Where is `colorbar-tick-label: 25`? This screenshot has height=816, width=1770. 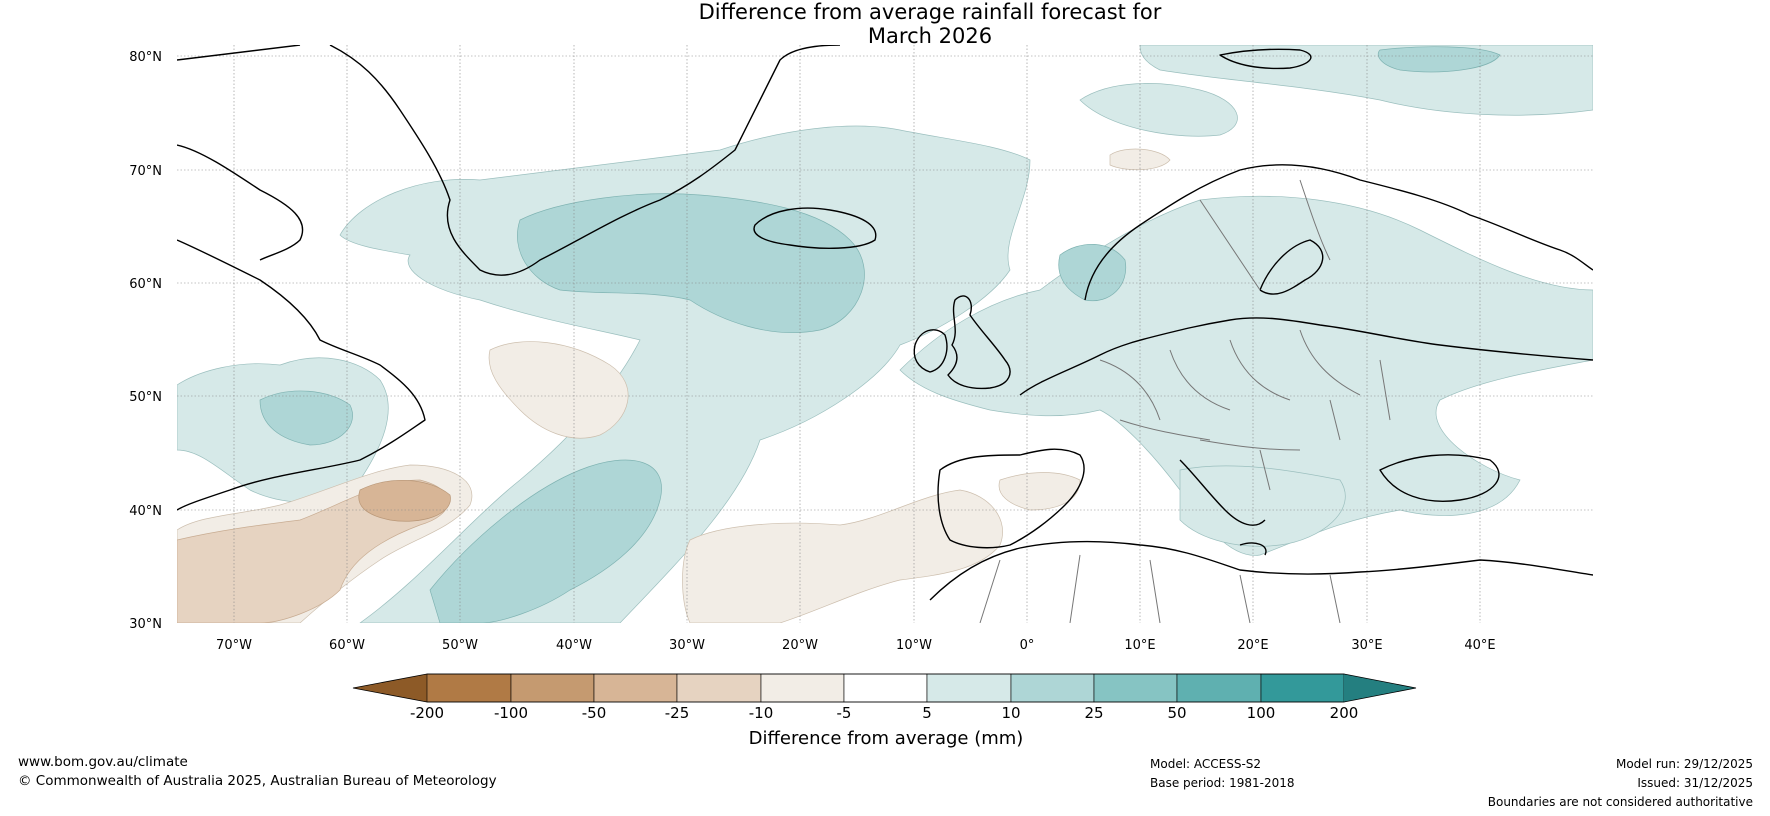
colorbar-tick-label: 25 is located at coordinates (1093, 713).